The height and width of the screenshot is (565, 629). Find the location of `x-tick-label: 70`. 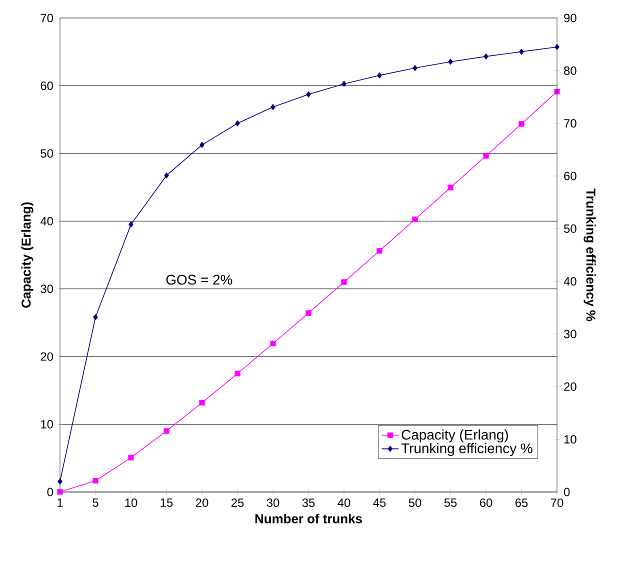

x-tick-label: 70 is located at coordinates (557, 502).